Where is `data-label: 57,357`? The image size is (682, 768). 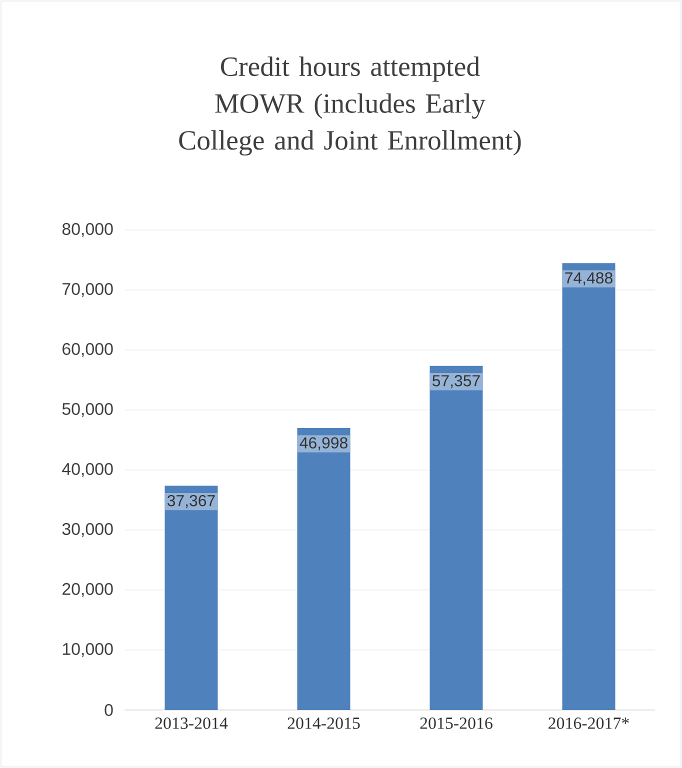
data-label: 57,357 is located at coordinates (456, 381).